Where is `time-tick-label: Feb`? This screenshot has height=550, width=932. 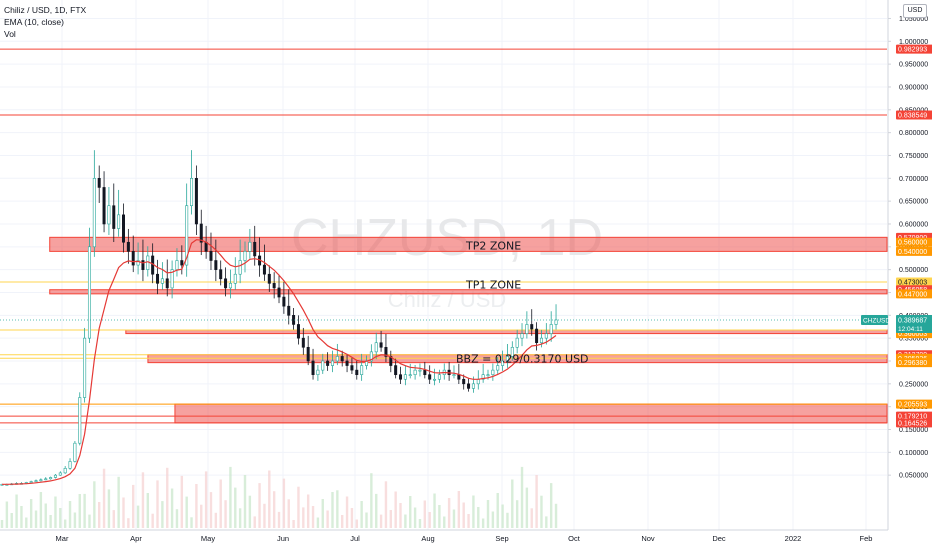 time-tick-label: Feb is located at coordinates (866, 538).